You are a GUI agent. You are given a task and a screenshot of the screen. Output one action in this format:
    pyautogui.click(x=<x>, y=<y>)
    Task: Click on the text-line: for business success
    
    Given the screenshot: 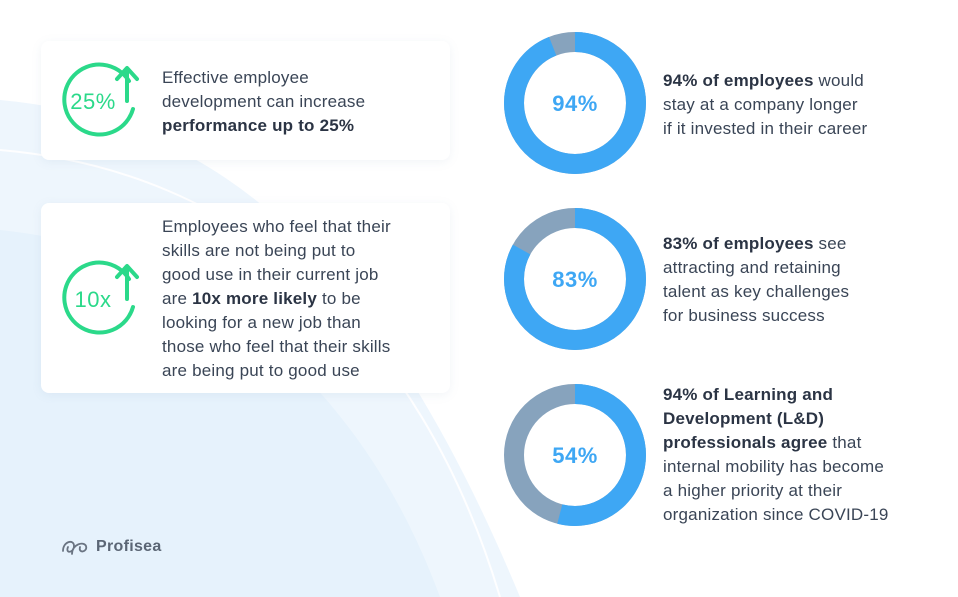 What is the action you would take?
    pyautogui.click(x=744, y=315)
    